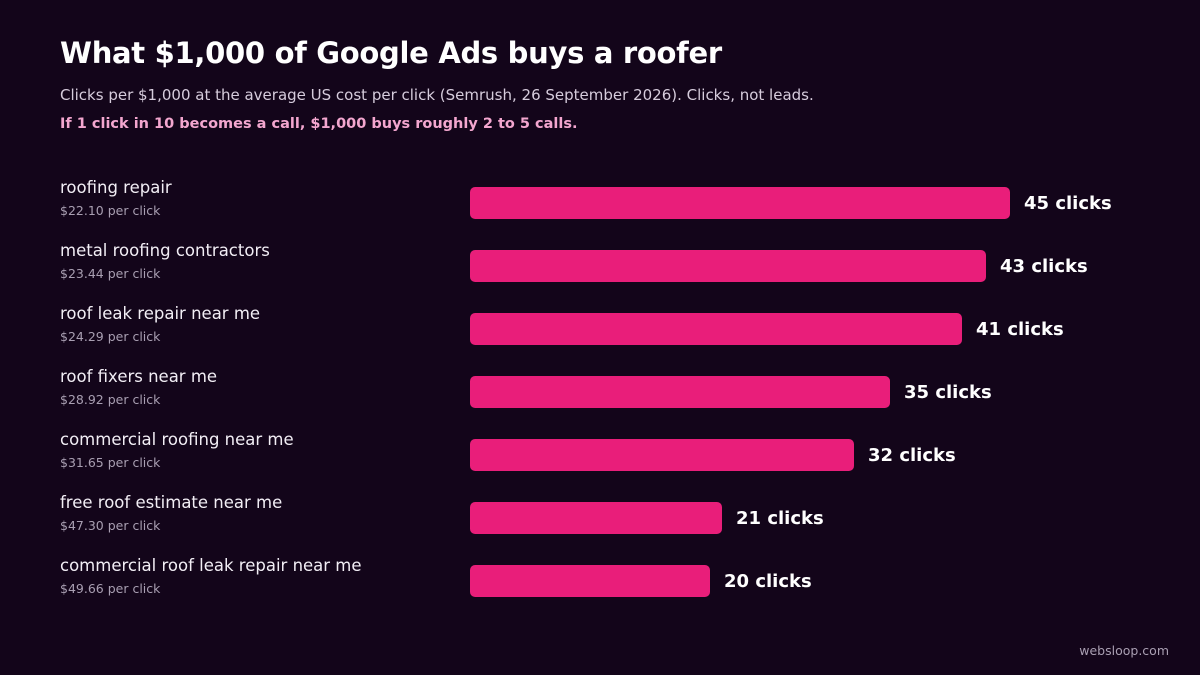 This screenshot has height=675, width=1200. I want to click on cpc-label: $47.30 per click, so click(110, 525).